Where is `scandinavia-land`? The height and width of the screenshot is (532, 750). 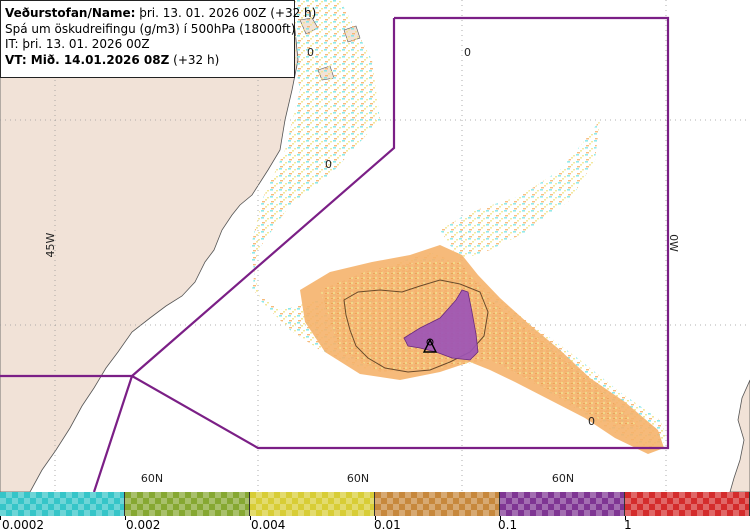 scandinavia-land is located at coordinates (739, 435).